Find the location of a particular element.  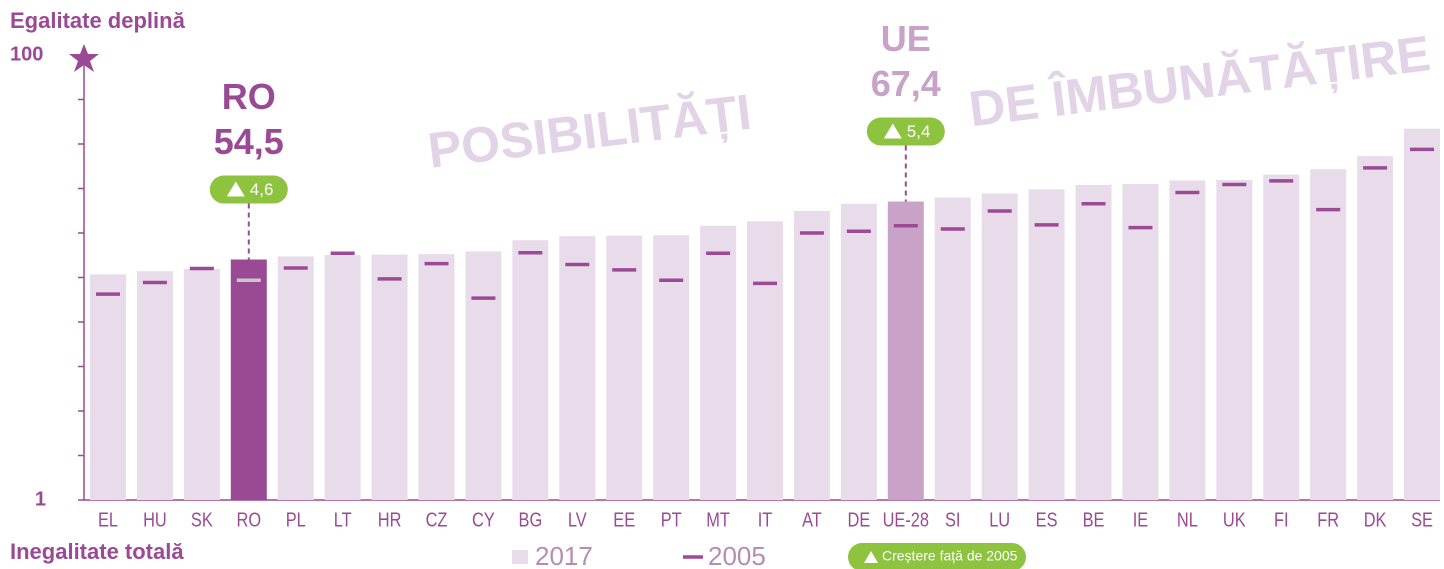

legend-label: 2005 is located at coordinates (737, 555).